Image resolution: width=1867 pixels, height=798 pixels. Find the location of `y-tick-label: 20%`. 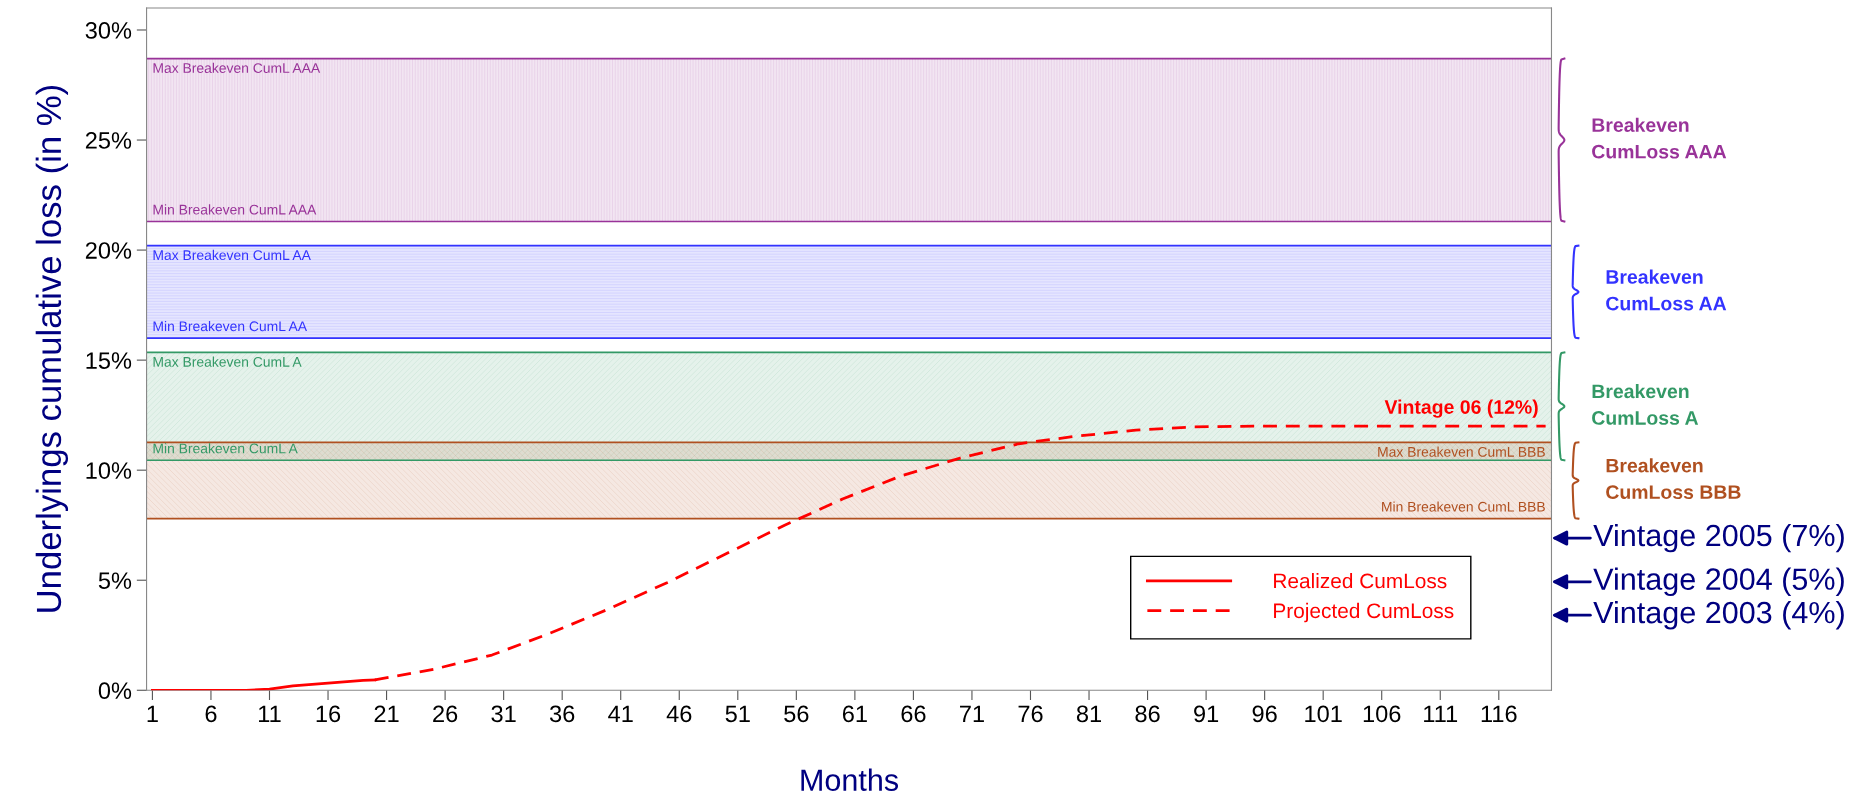

y-tick-label: 20% is located at coordinates (108, 250).